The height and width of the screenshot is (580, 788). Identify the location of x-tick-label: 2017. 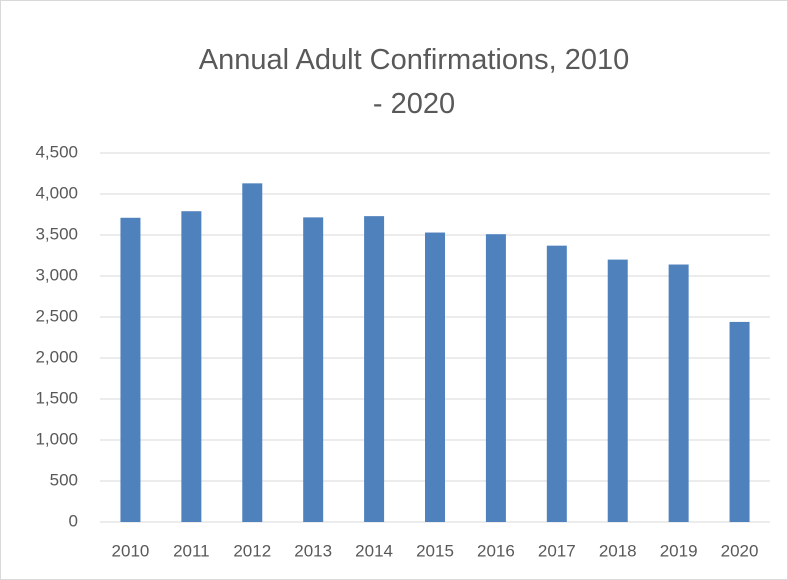
(557, 550).